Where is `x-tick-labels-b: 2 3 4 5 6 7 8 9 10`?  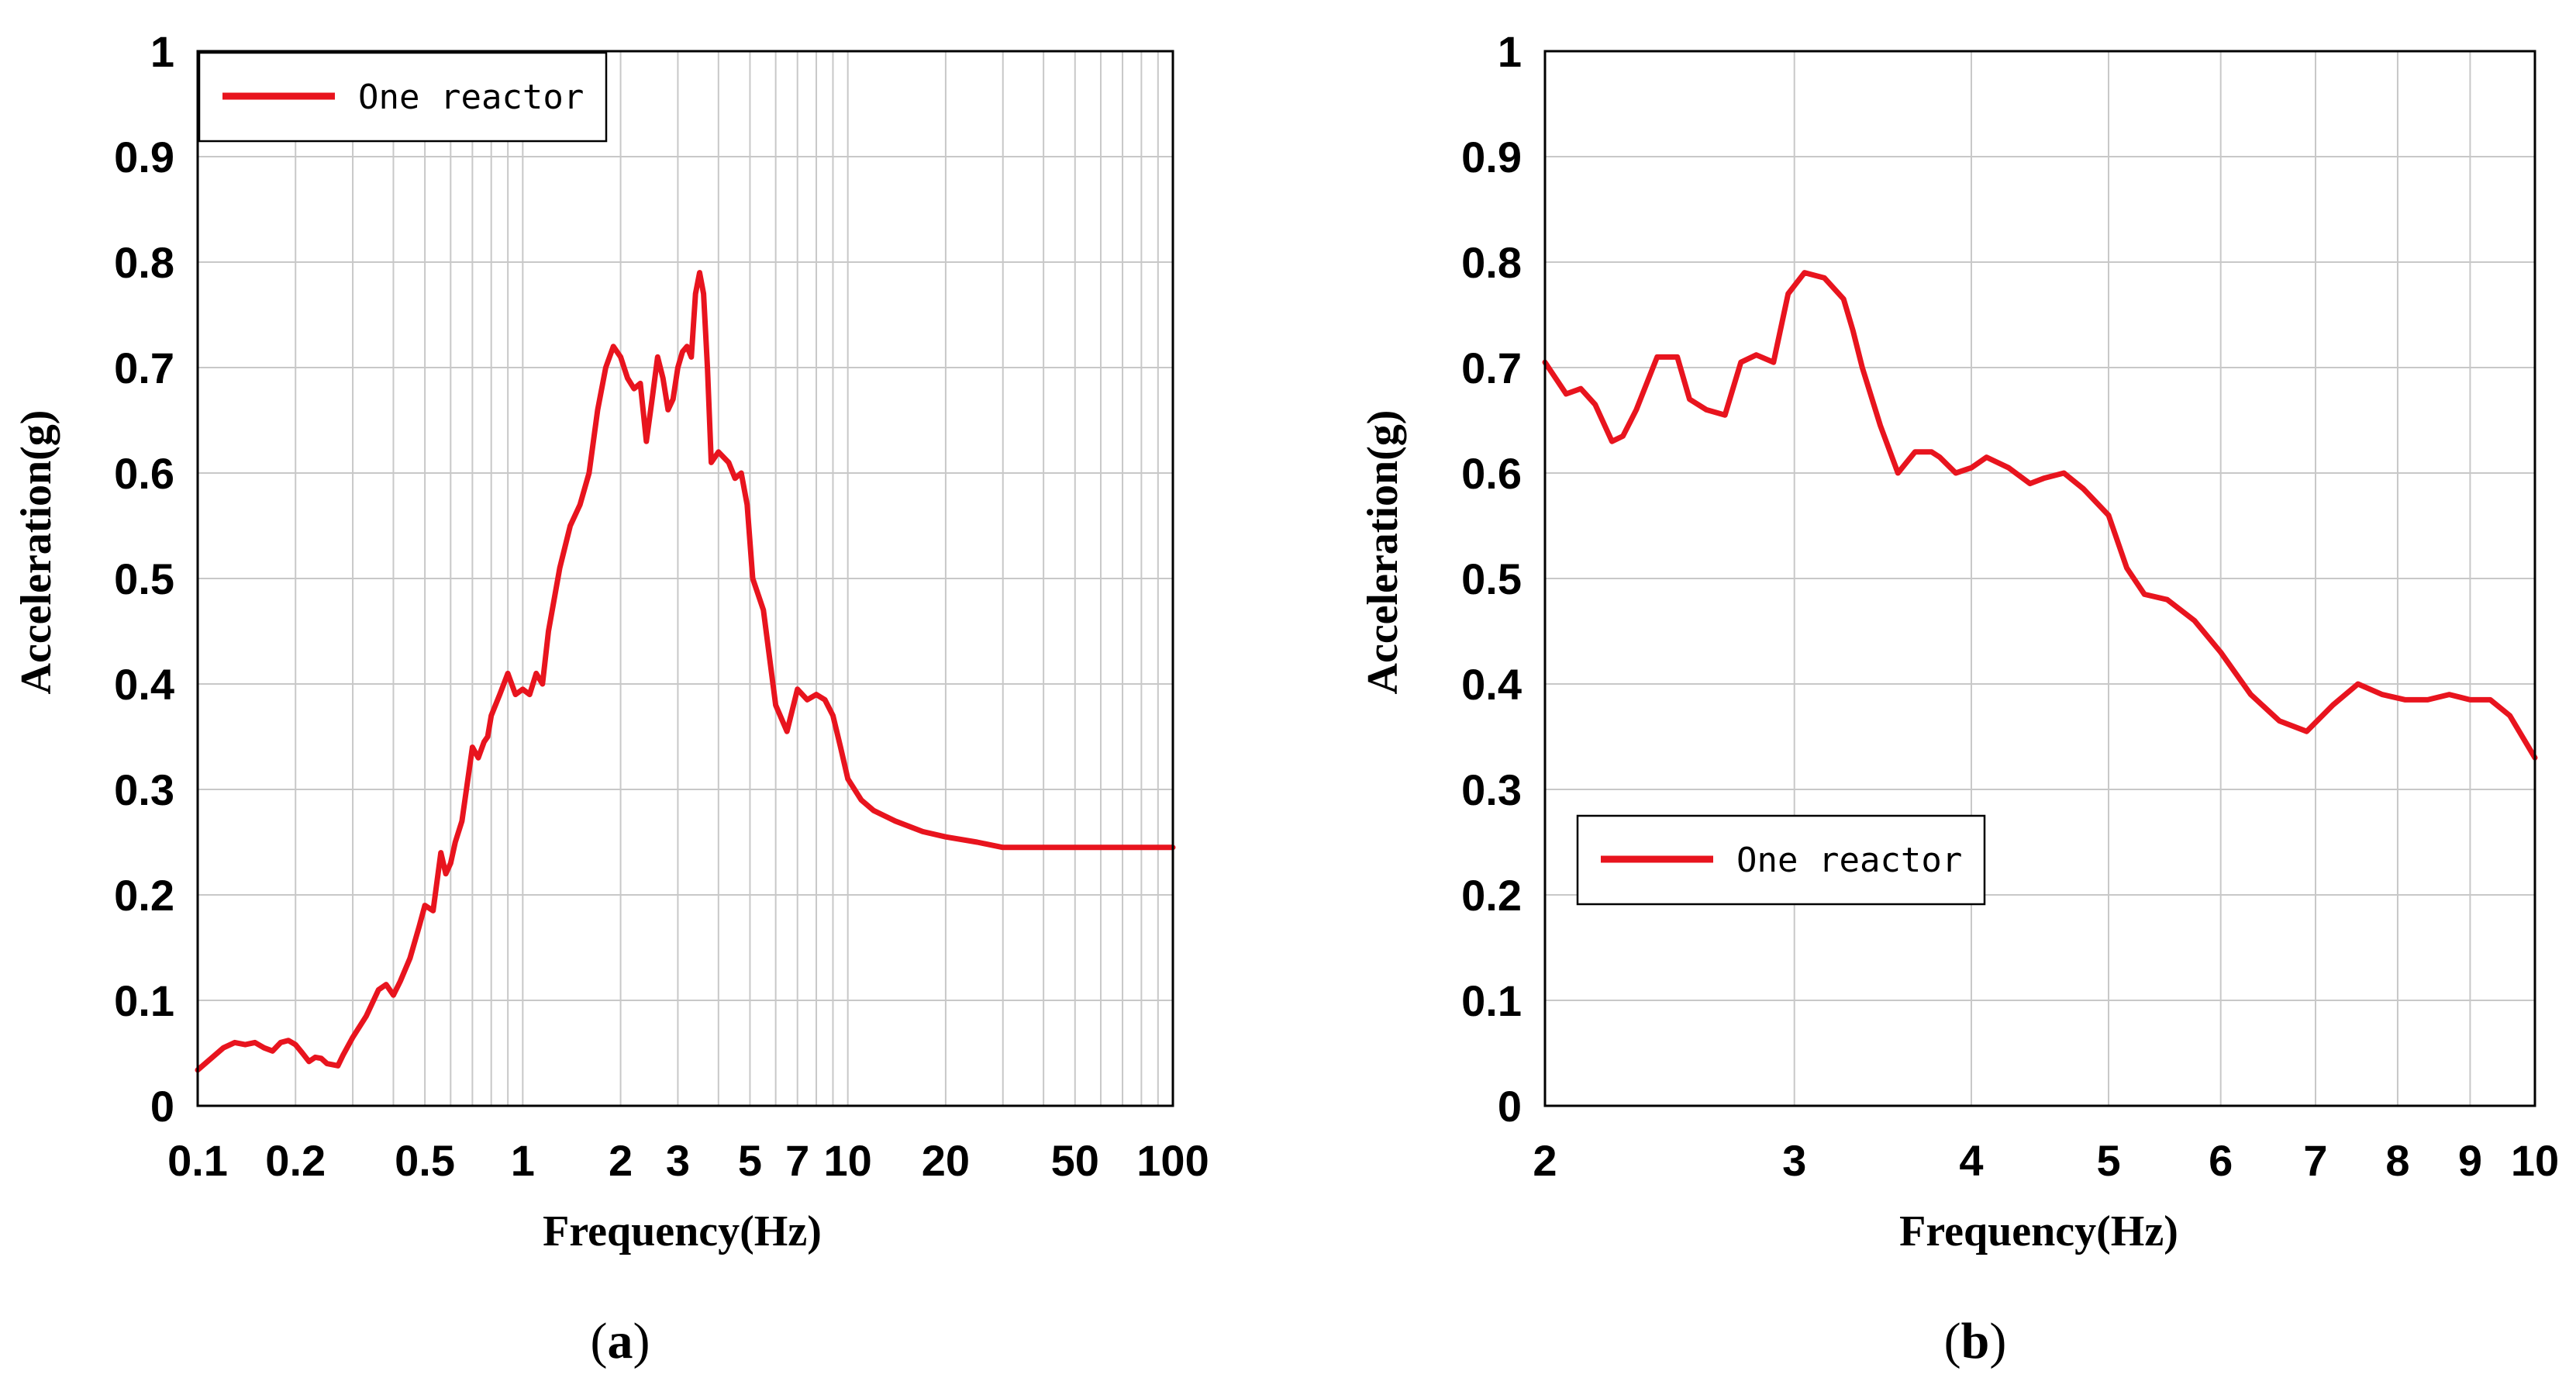 x-tick-labels-b: 2 3 4 5 6 7 8 9 10 is located at coordinates (2046, 1160).